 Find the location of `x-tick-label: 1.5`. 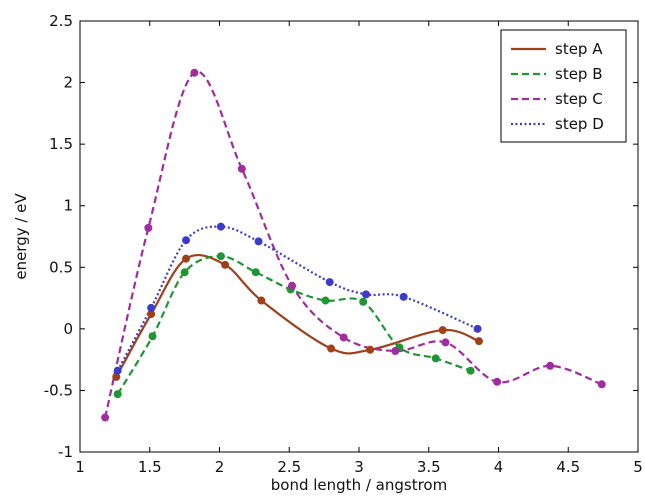

x-tick-label: 1.5 is located at coordinates (150, 467).